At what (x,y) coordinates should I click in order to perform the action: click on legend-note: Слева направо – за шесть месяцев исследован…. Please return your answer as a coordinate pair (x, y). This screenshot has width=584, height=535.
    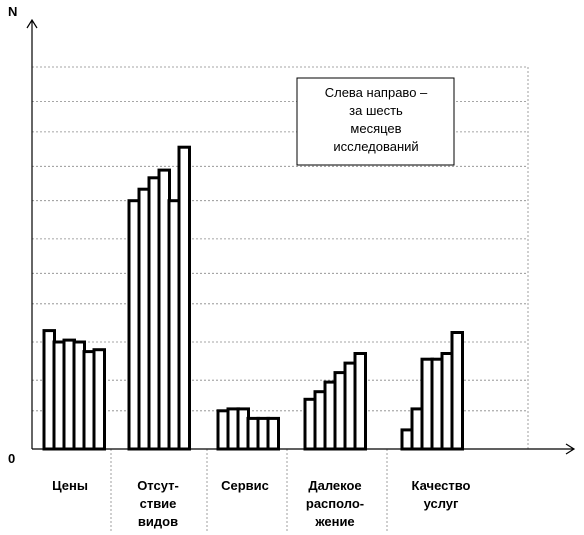
    Looking at the image, I should click on (375, 121).